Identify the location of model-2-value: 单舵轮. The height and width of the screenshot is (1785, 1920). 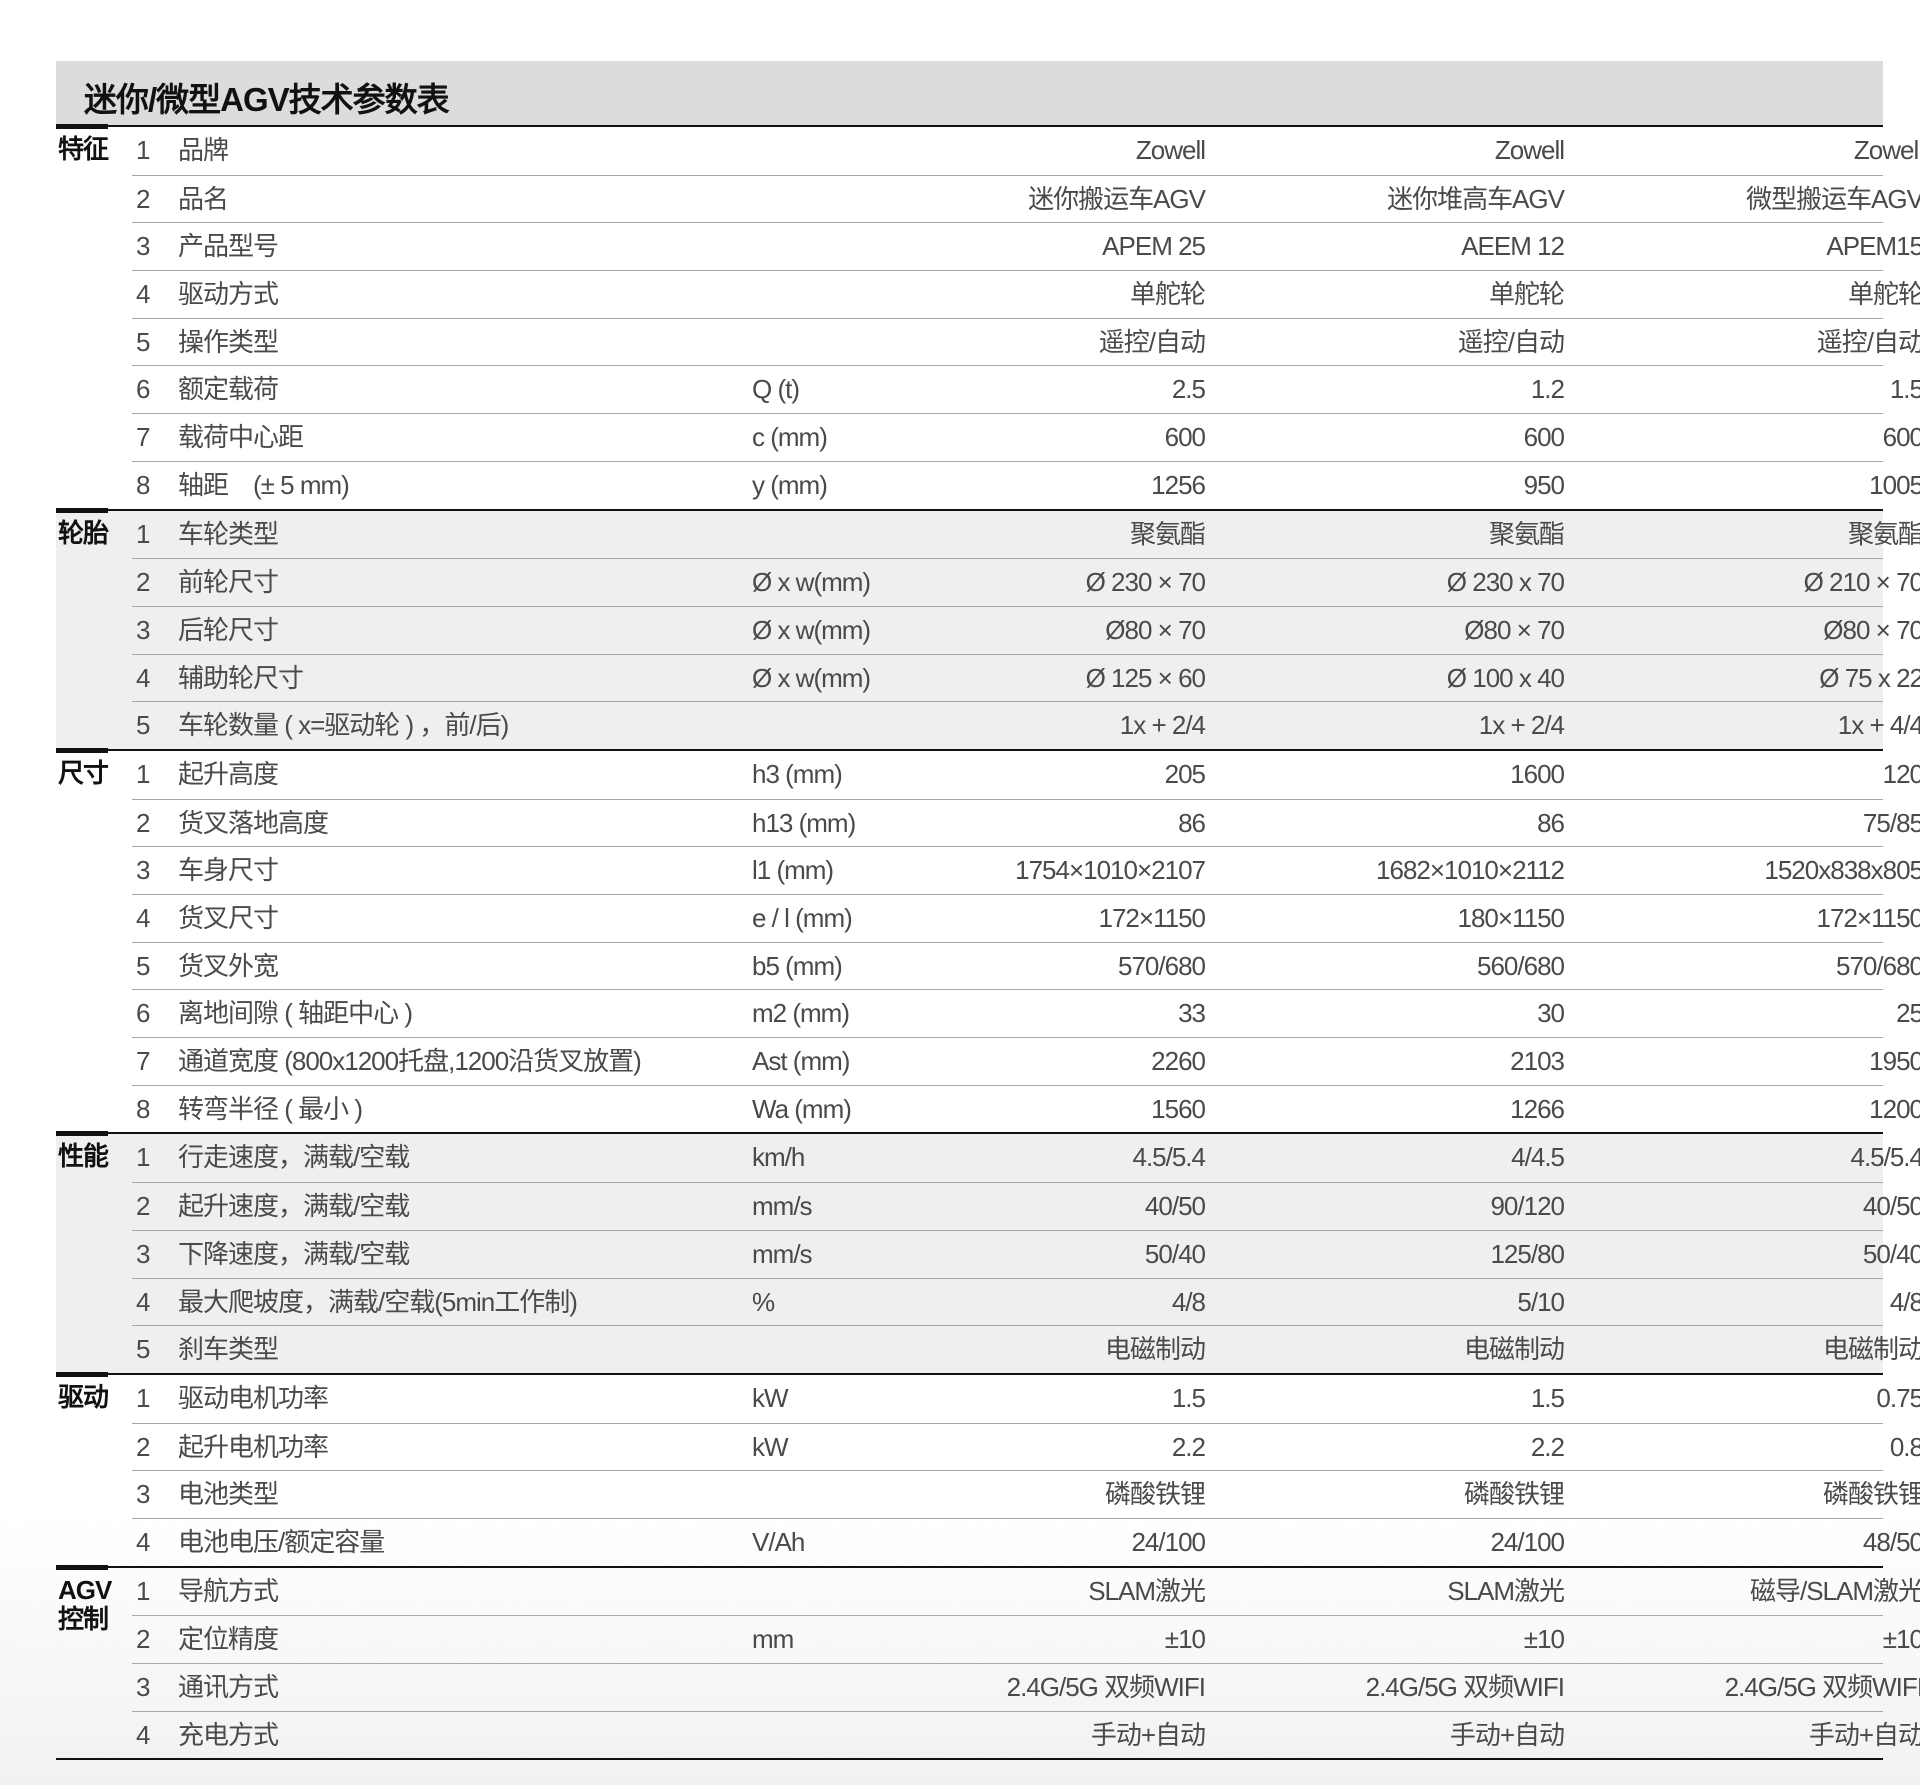
(1526, 294).